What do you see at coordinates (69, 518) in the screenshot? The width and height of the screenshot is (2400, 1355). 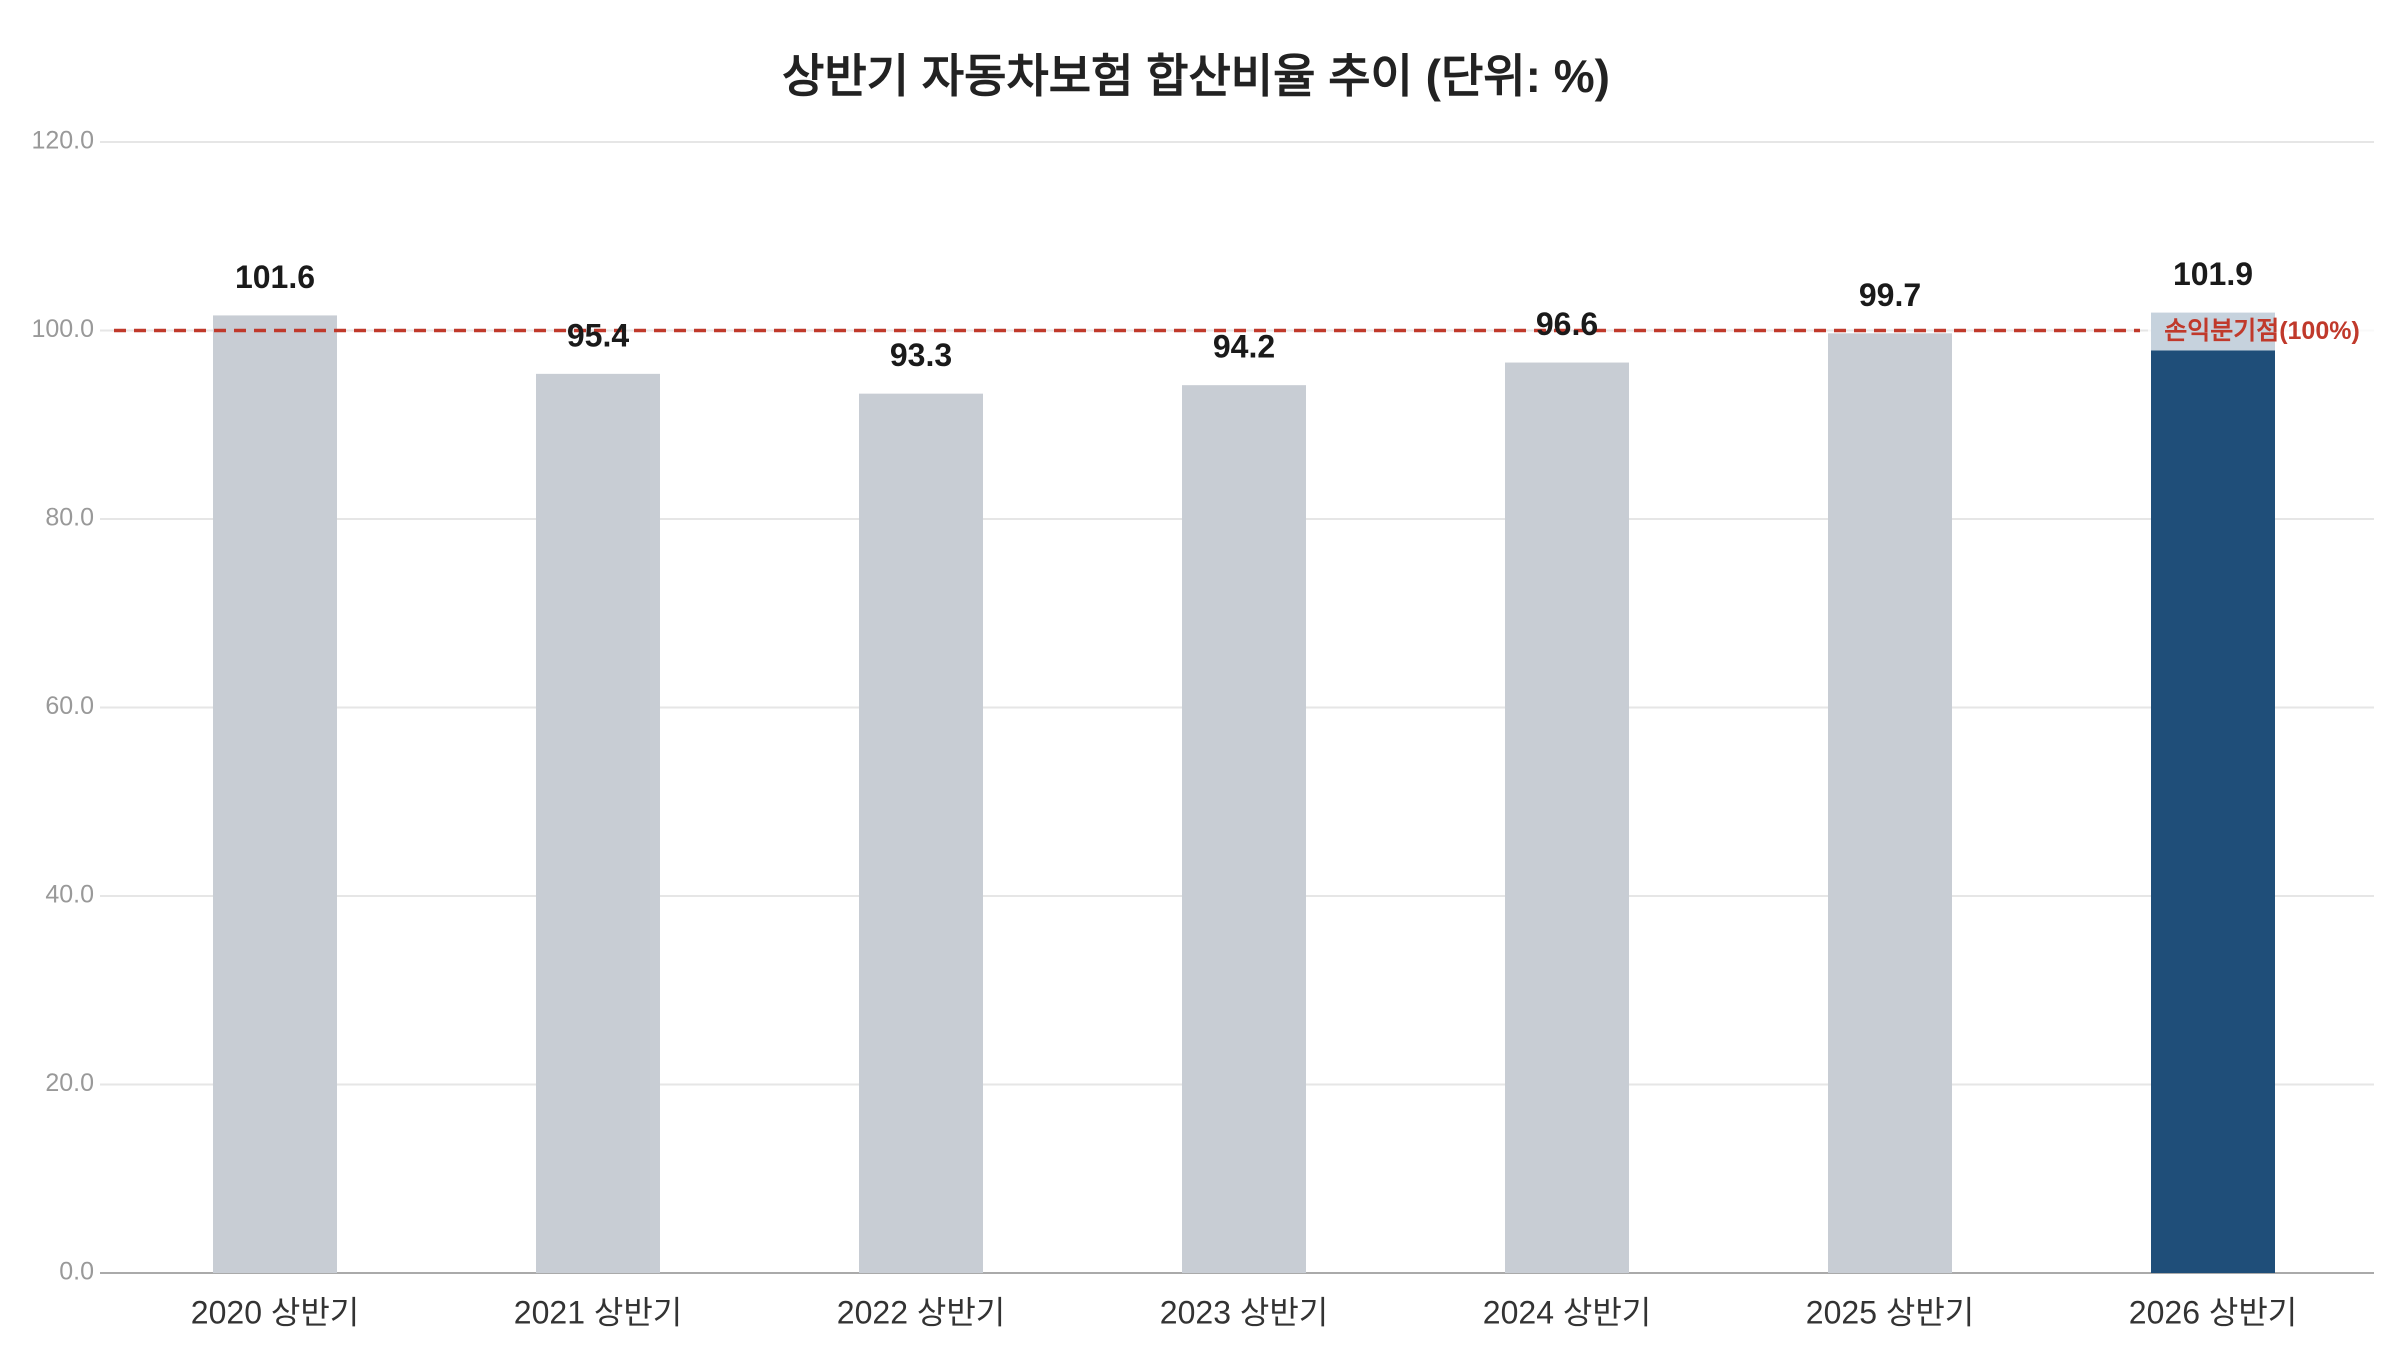 I see `y-tick-label: 80.0` at bounding box center [69, 518].